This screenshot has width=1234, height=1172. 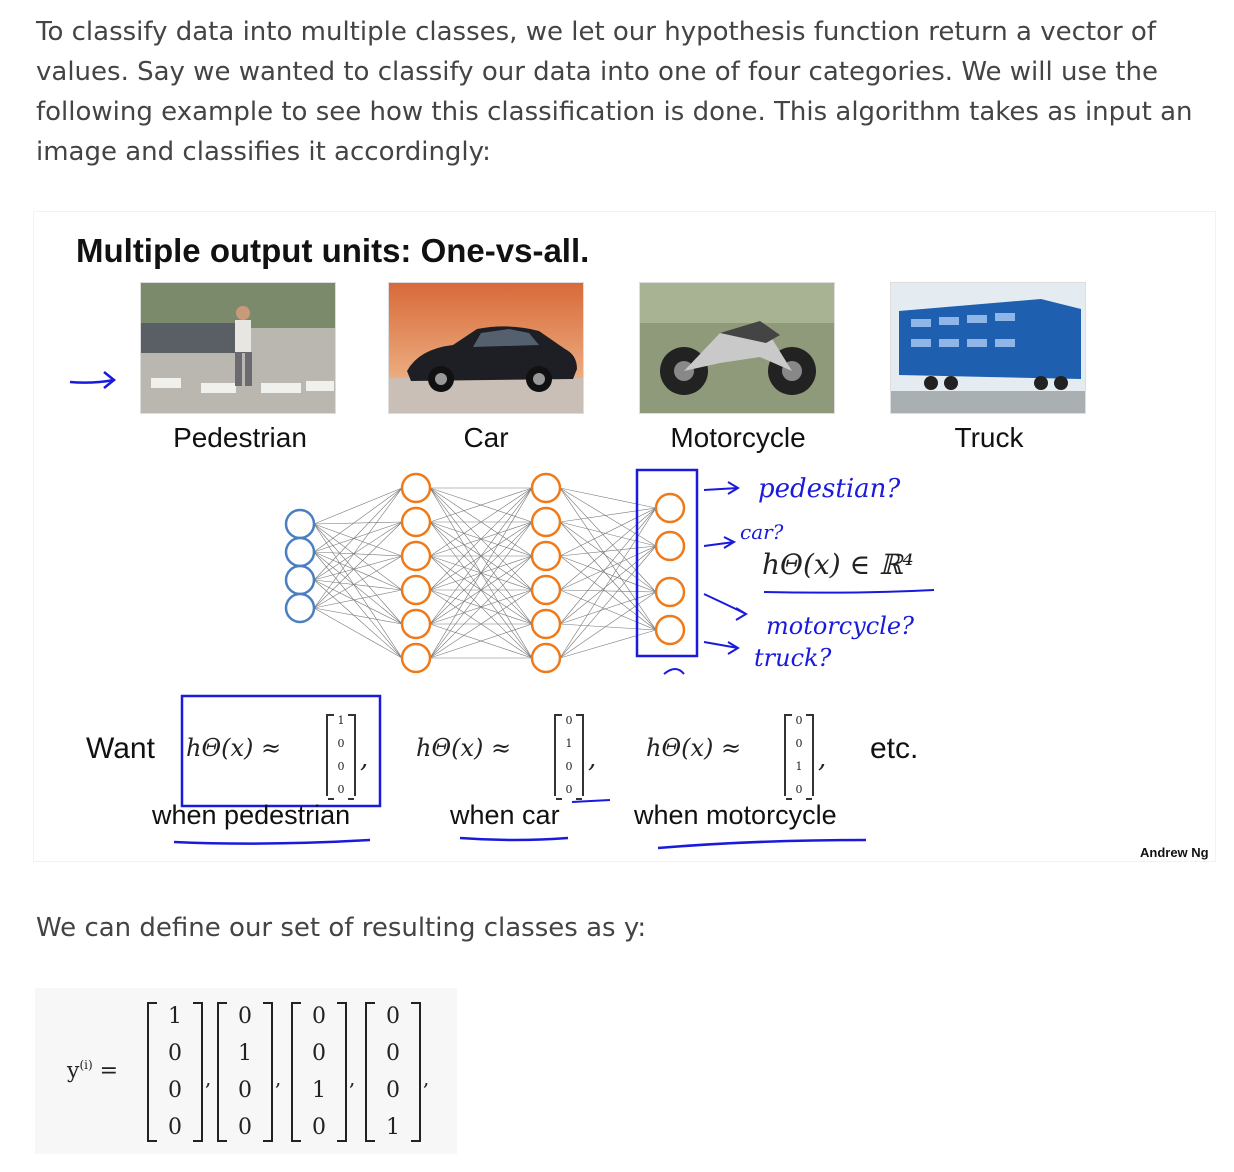 I want to click on category-label-motorcycle: Motorcycle, so click(x=738, y=437).